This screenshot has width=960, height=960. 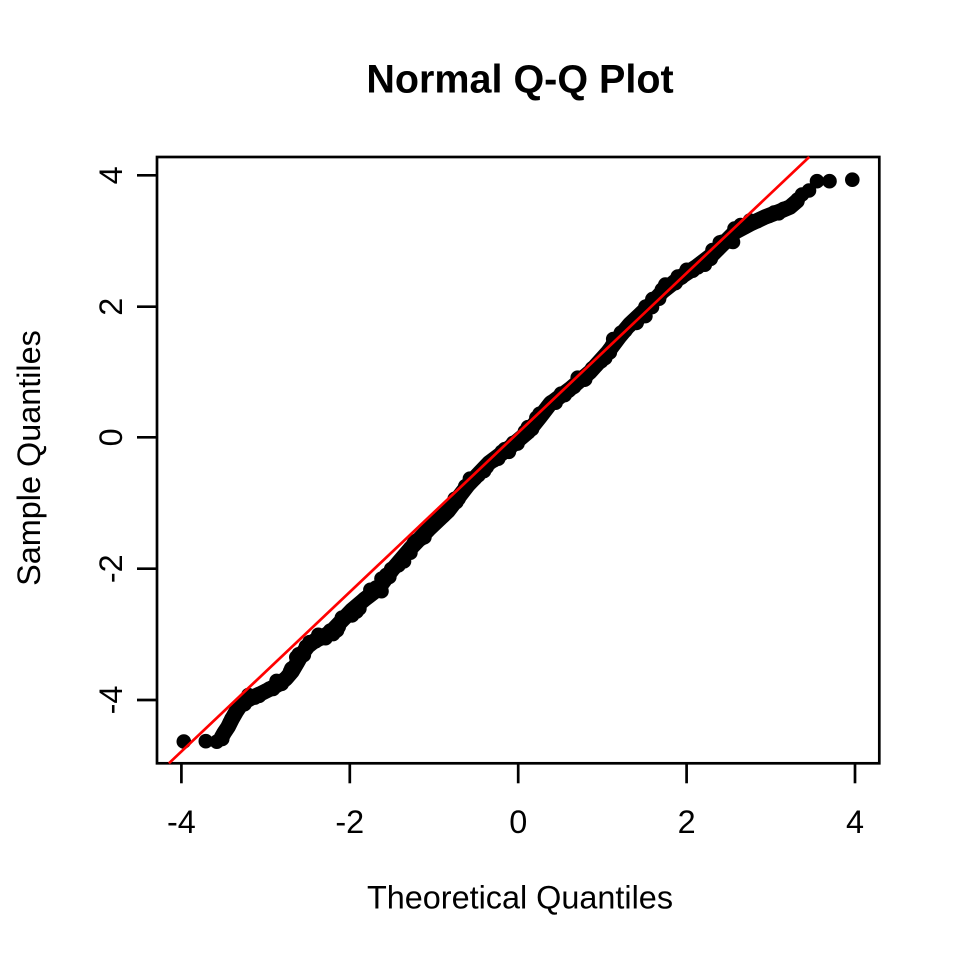 I want to click on svg-text: Sample Quantiles, so click(x=29, y=458).